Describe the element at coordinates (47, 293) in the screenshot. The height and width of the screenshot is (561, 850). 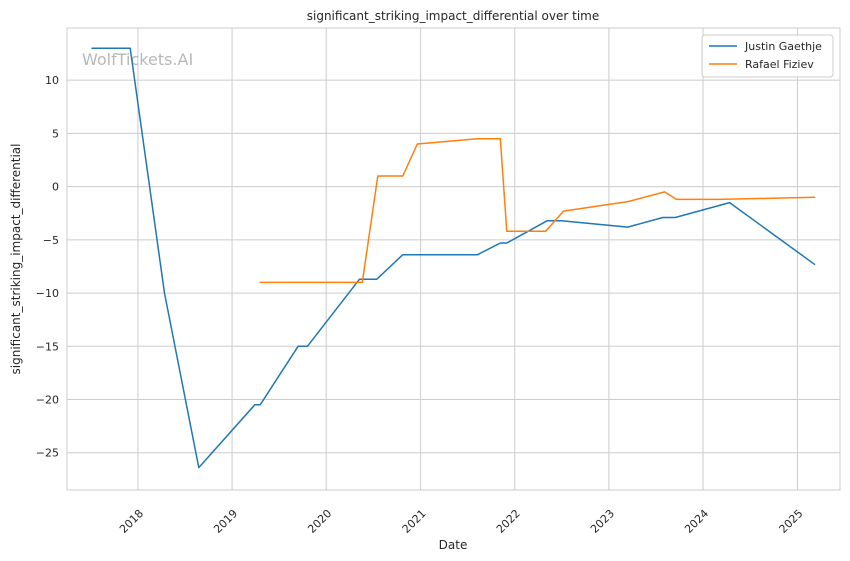
I see `y-tick-label-minus-10: −10` at that location.